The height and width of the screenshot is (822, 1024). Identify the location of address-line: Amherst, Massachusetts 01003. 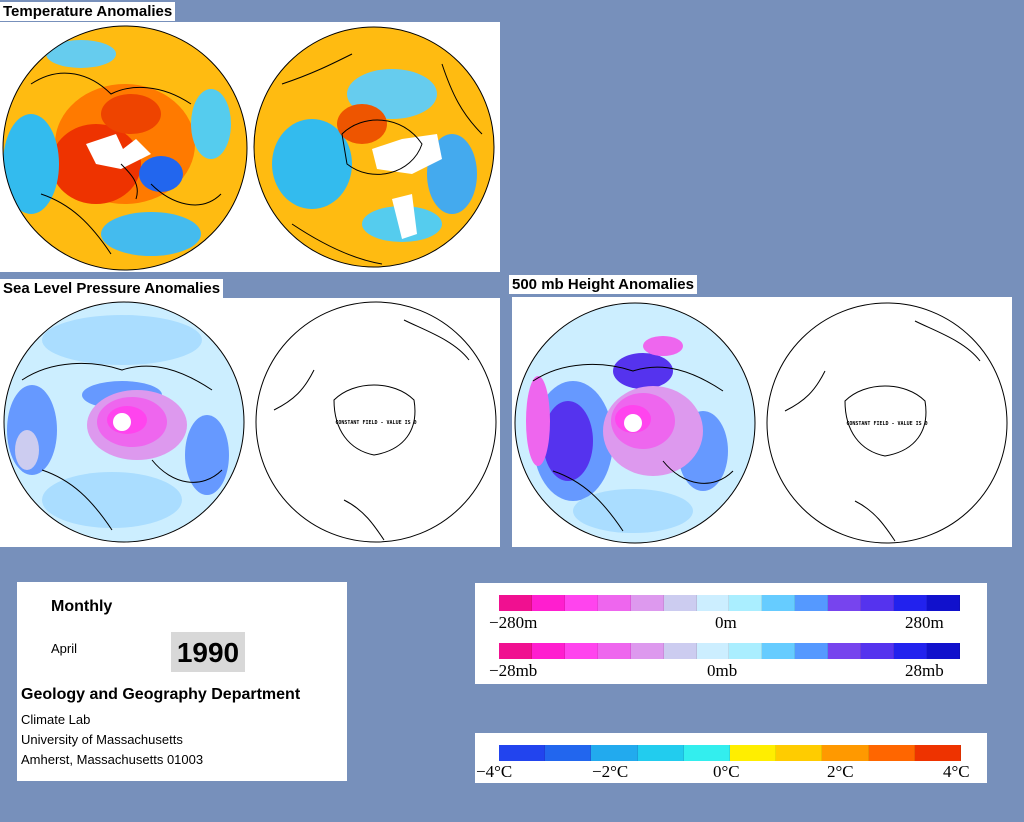
(112, 759).